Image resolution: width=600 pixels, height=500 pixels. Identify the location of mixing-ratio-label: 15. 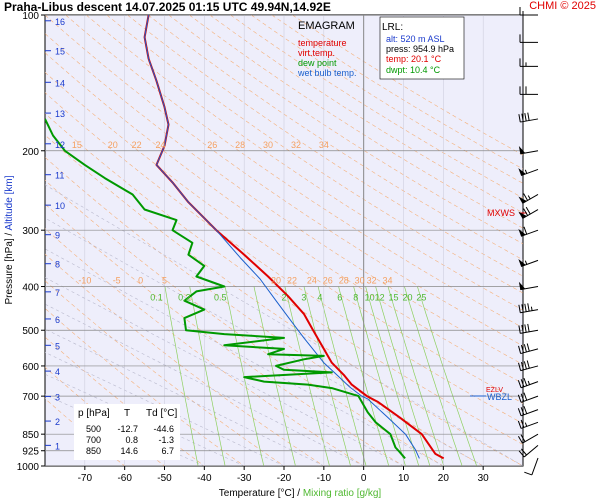
(394, 298).